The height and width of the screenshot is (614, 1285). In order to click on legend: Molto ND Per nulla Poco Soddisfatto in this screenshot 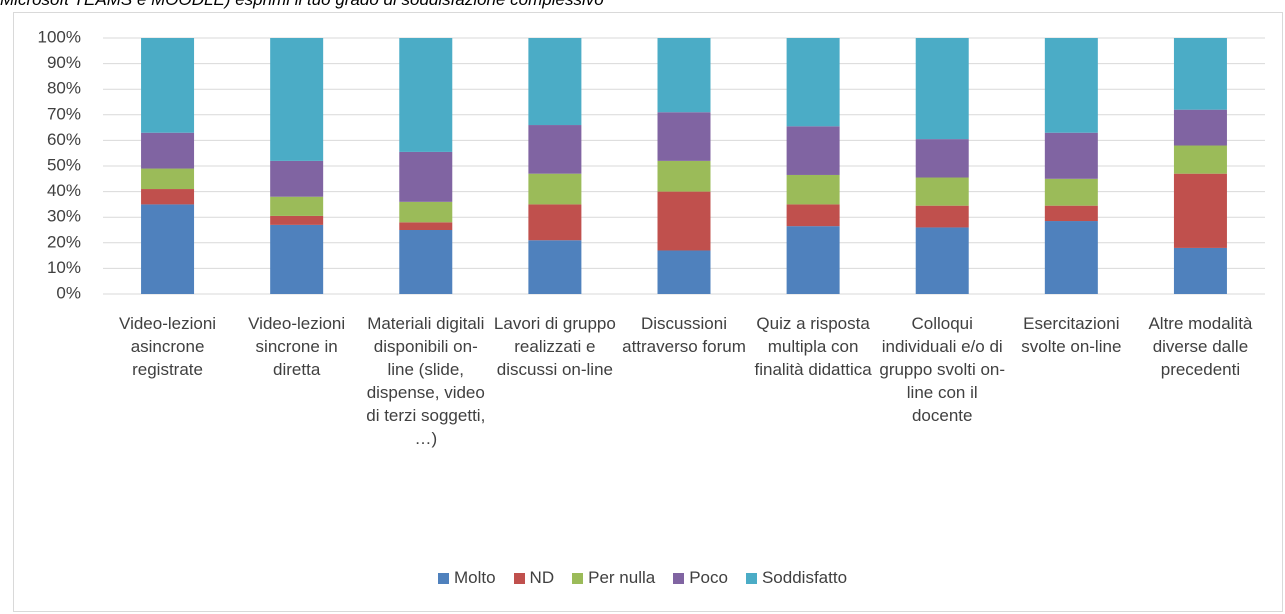, I will do `click(642, 578)`.